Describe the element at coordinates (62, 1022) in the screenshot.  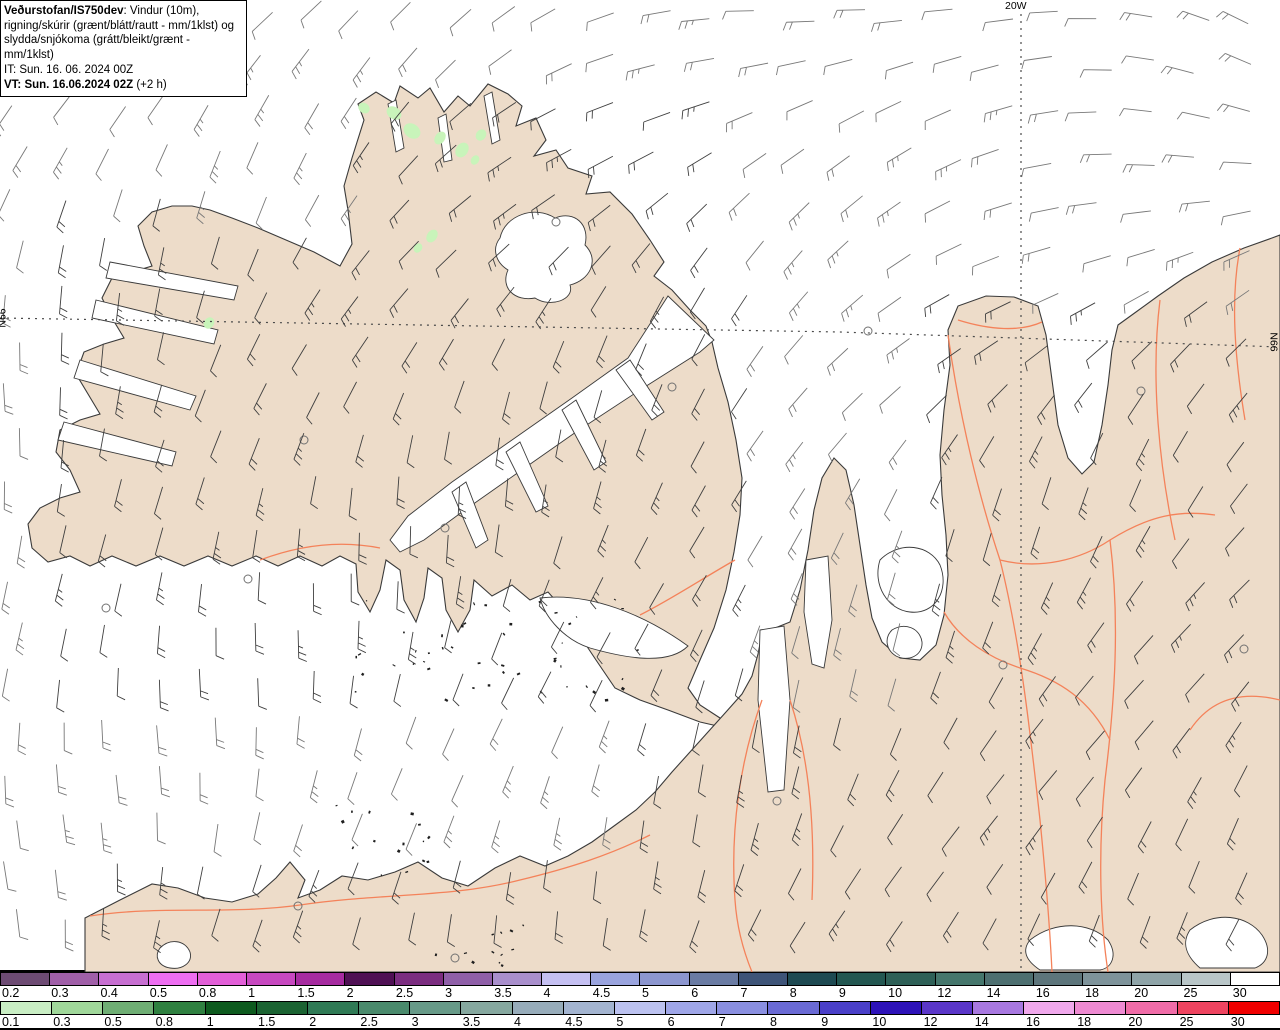
I see `rain-scale-tick-label: 0.3` at that location.